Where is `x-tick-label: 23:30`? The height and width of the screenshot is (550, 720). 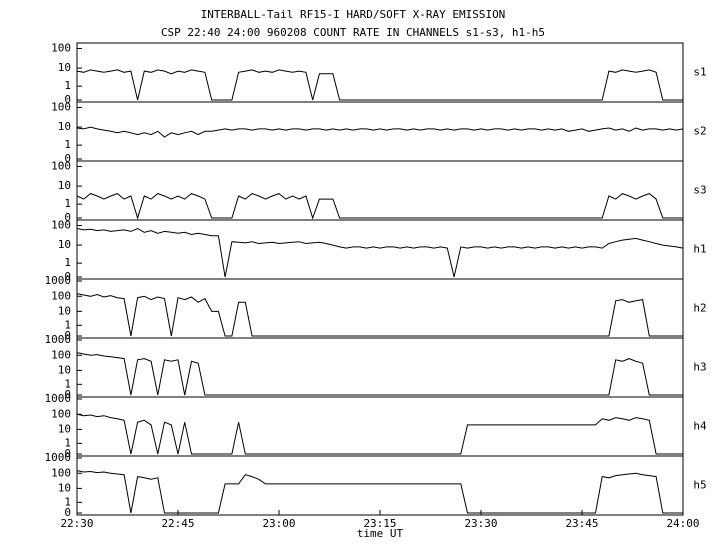 x-tick-label: 23:30 is located at coordinates (480, 523).